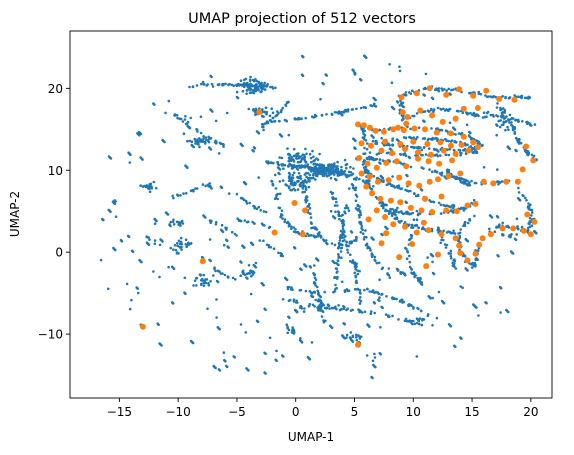 The image size is (574, 455). Describe the element at coordinates (355, 412) in the screenshot. I see `x-tick-label: 5` at that location.